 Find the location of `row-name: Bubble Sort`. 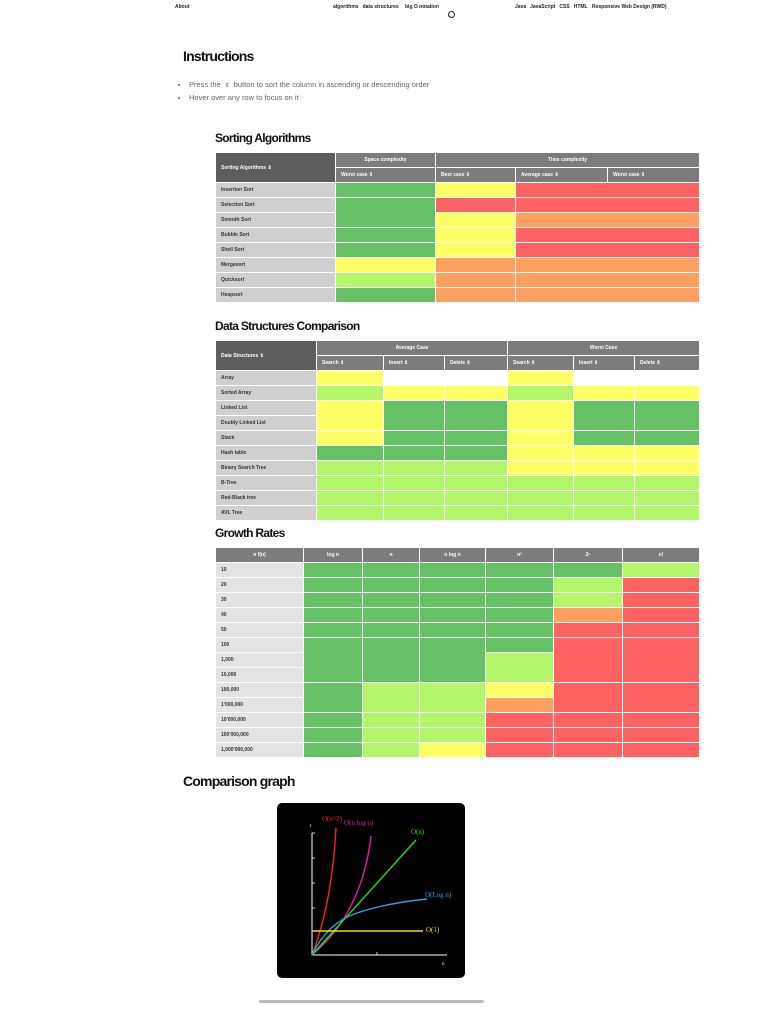

row-name: Bubble Sort is located at coordinates (275, 235).